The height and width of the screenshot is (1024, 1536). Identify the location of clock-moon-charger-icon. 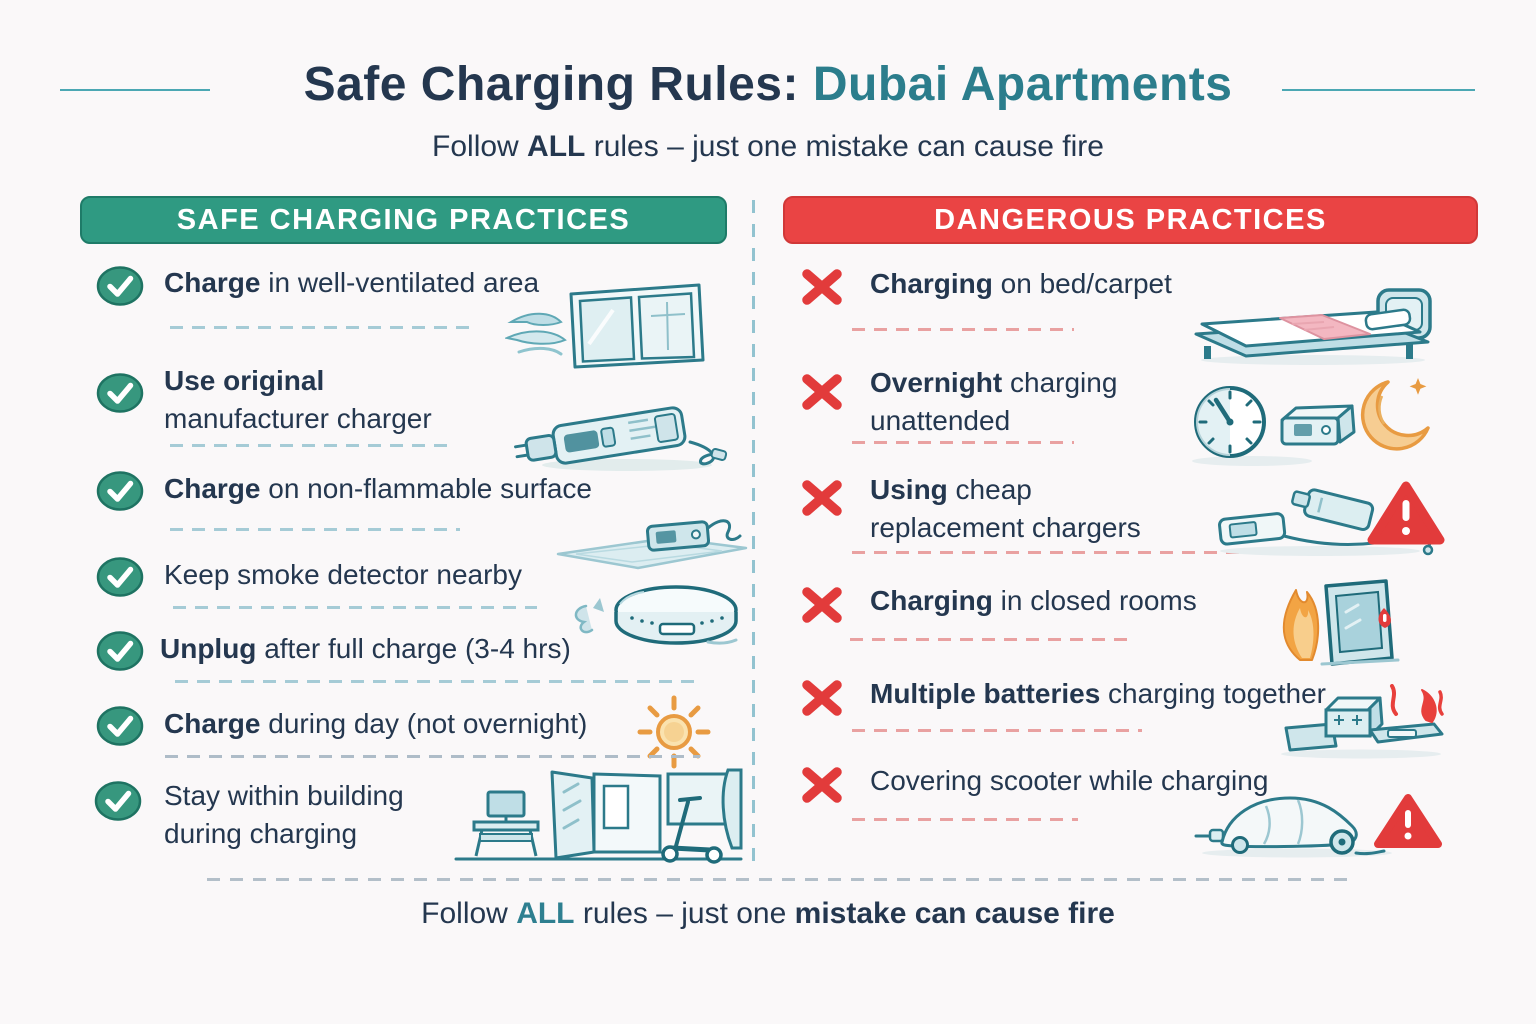
(1308, 421).